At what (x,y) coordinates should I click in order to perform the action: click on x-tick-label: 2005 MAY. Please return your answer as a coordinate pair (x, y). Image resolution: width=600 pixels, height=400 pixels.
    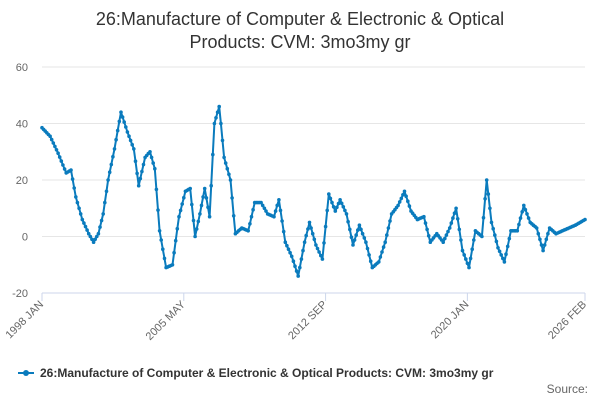
    Looking at the image, I should click on (166, 320).